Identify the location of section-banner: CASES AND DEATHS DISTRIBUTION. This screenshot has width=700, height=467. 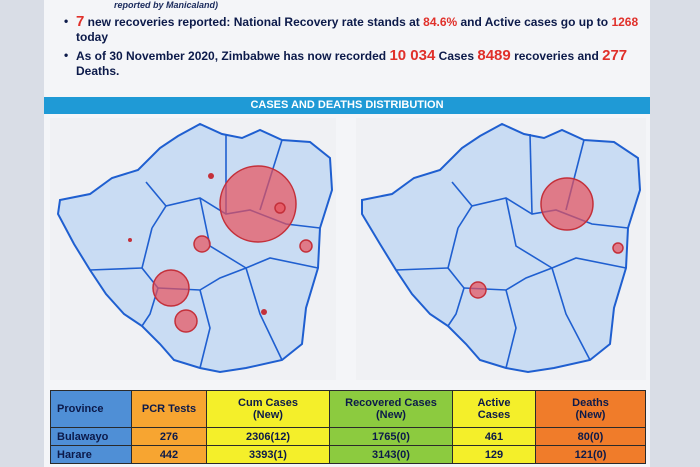
(347, 105).